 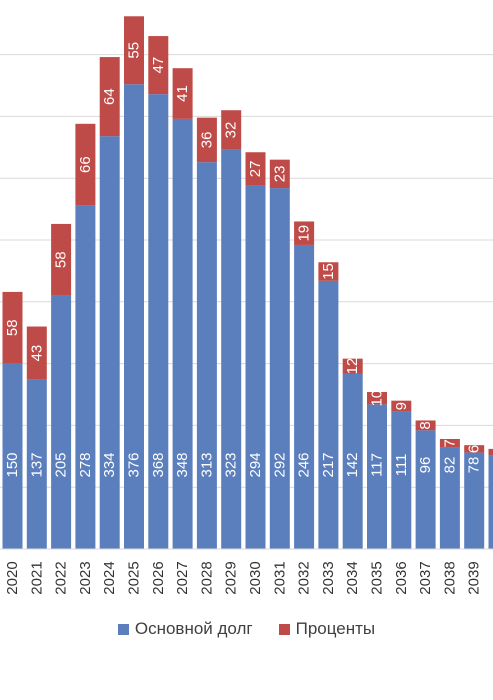 I want to click on label-interest-2029: 32, so click(x=231, y=130).